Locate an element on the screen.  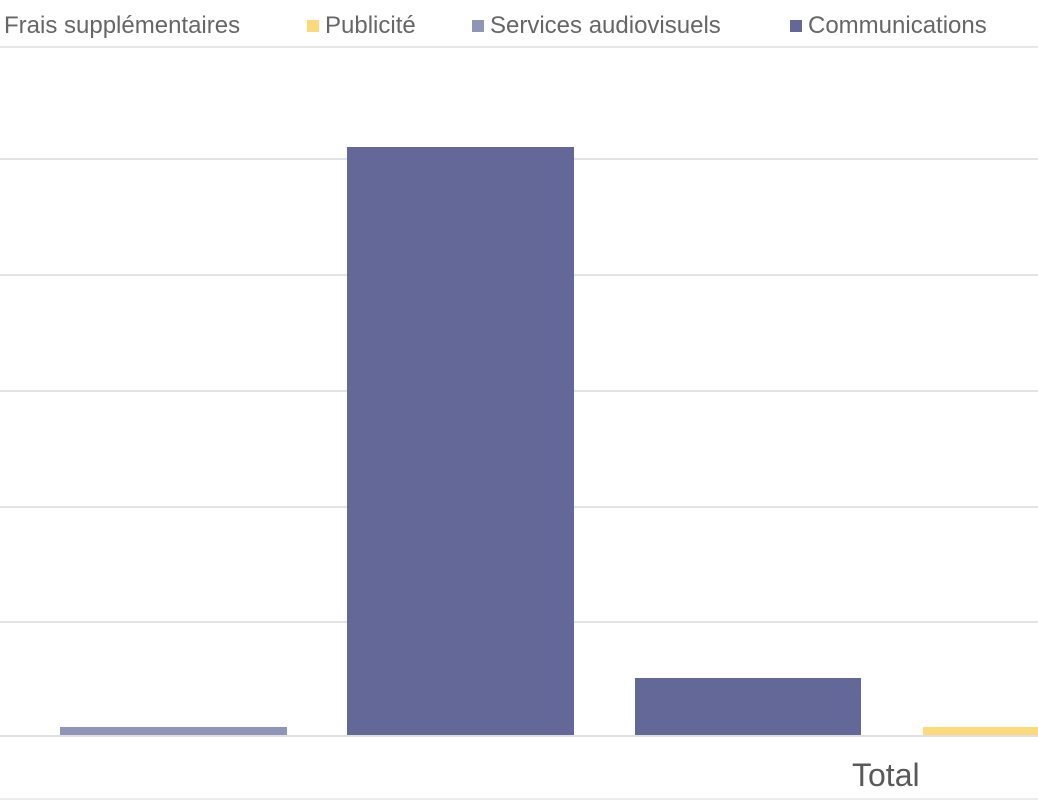
legend-label: Publicité is located at coordinates (370, 25).